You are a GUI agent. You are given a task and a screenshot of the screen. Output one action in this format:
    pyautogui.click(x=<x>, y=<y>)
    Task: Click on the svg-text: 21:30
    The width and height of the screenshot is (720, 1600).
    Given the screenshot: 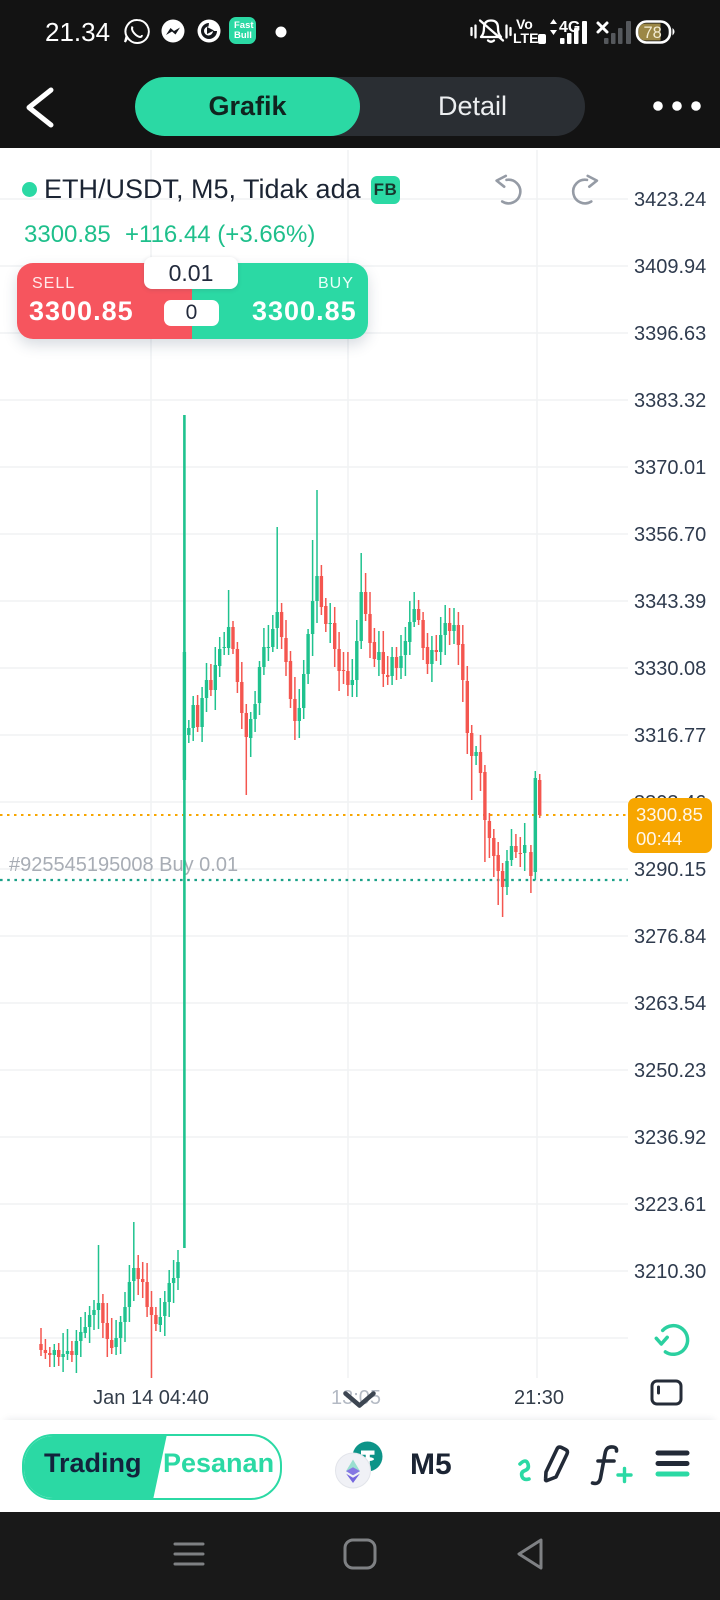 What is the action you would take?
    pyautogui.click(x=539, y=1398)
    